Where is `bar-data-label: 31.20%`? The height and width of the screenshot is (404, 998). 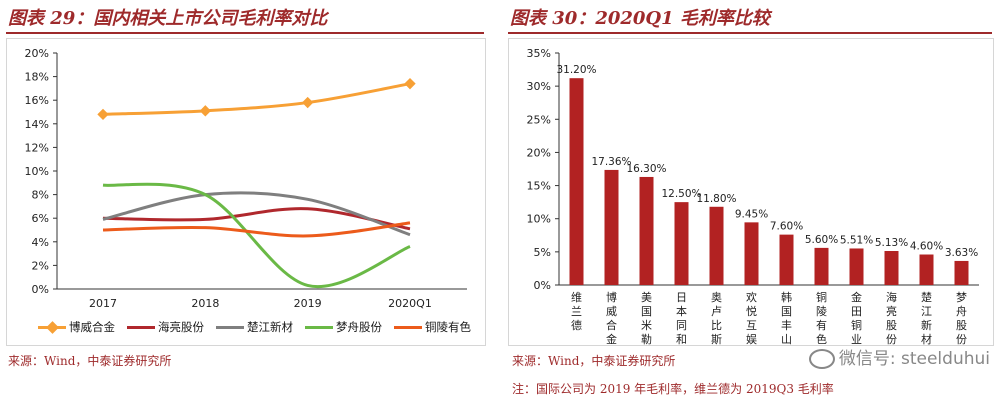
bar-data-label: 31.20% is located at coordinates (576, 70).